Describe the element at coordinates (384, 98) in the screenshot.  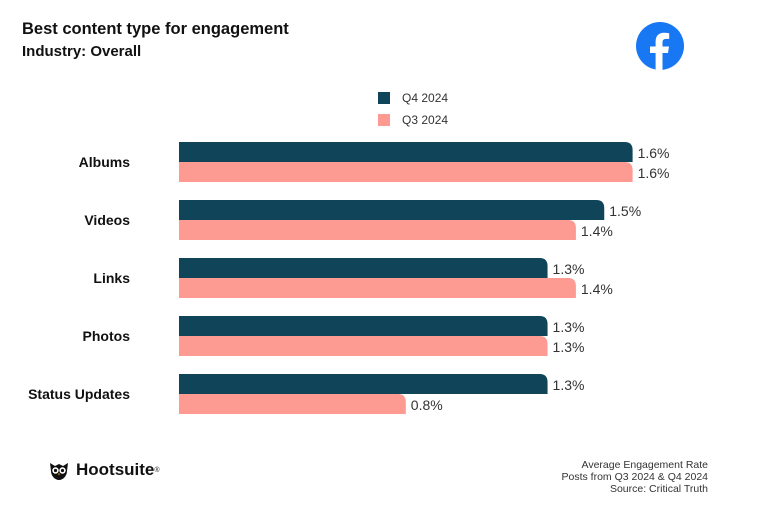
I see `legend-swatch-q4` at that location.